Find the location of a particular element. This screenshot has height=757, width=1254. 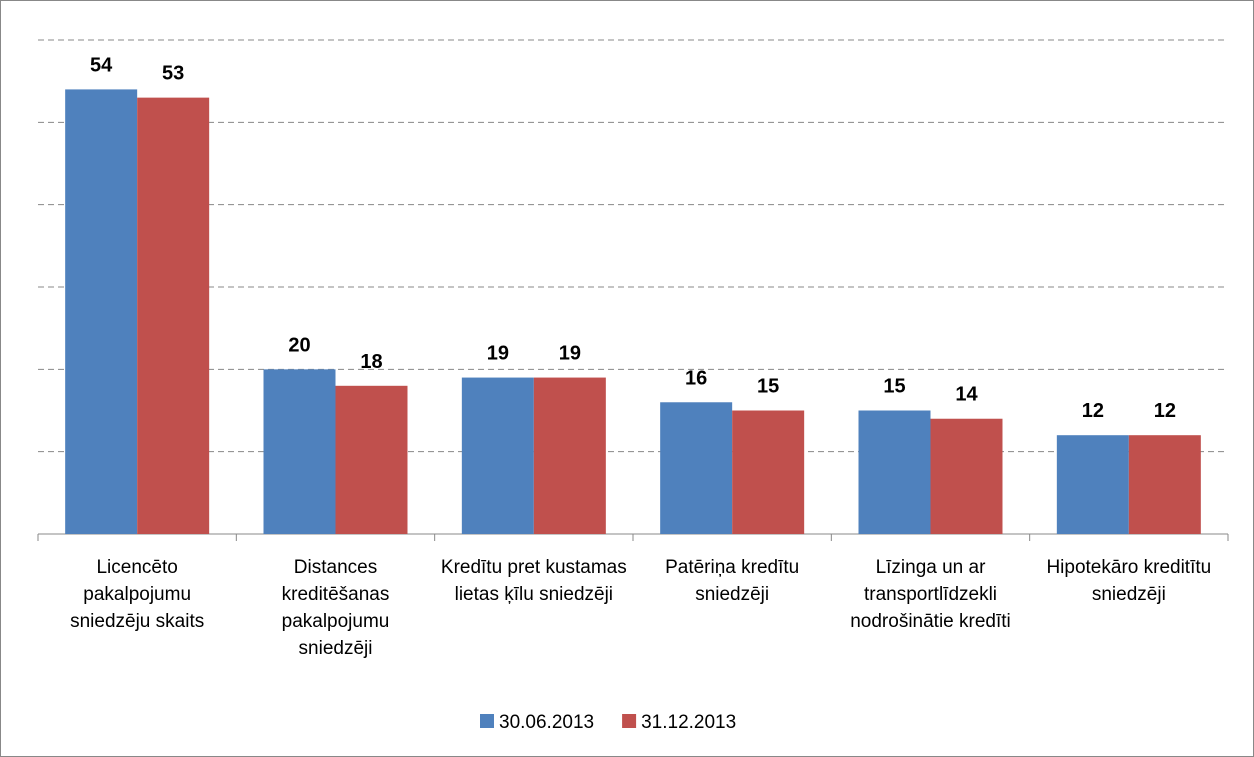

legend-label: 30.06.2013 is located at coordinates (546, 722).